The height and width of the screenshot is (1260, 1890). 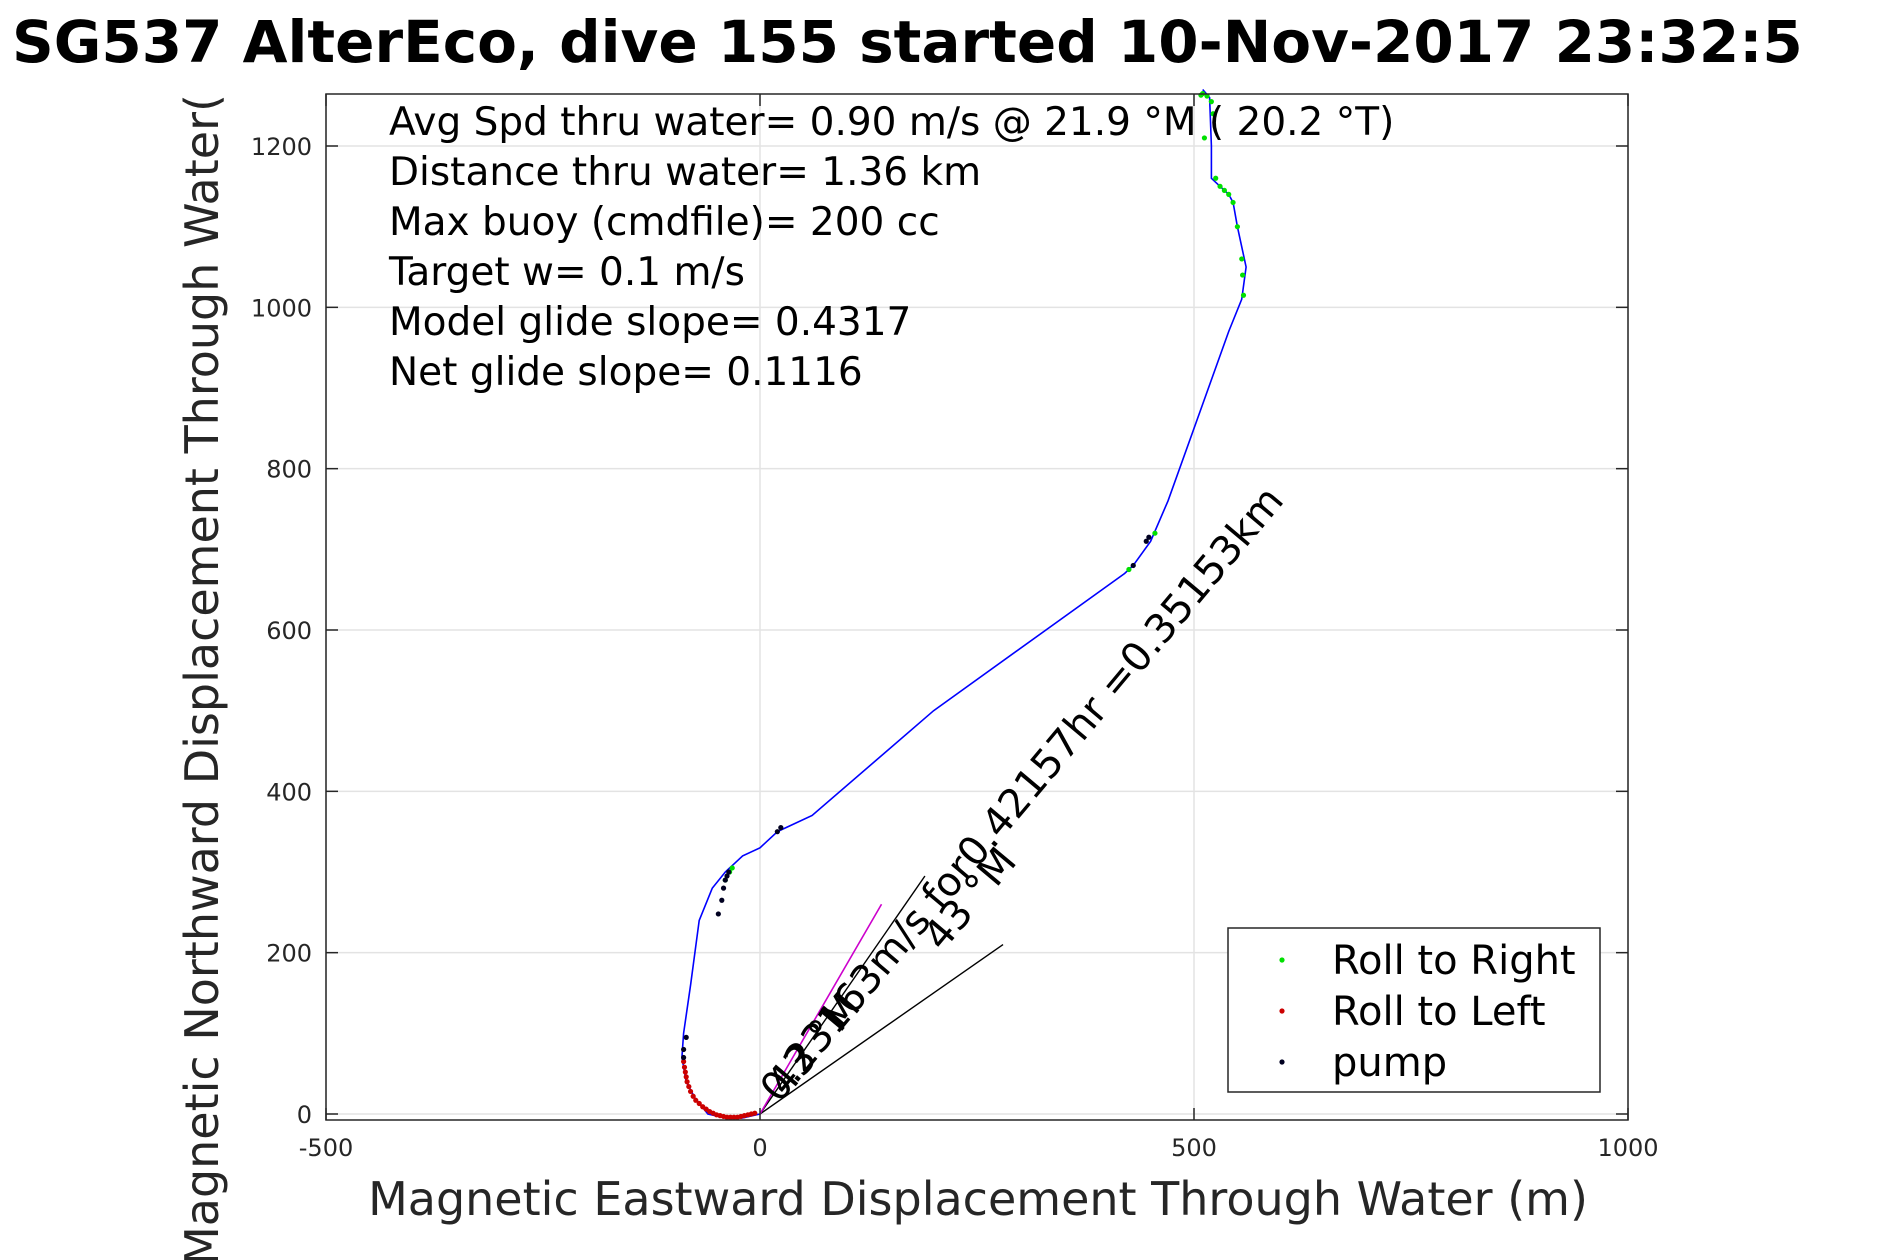 I want to click on x-tick-label: 0, so click(x=759, y=1148).